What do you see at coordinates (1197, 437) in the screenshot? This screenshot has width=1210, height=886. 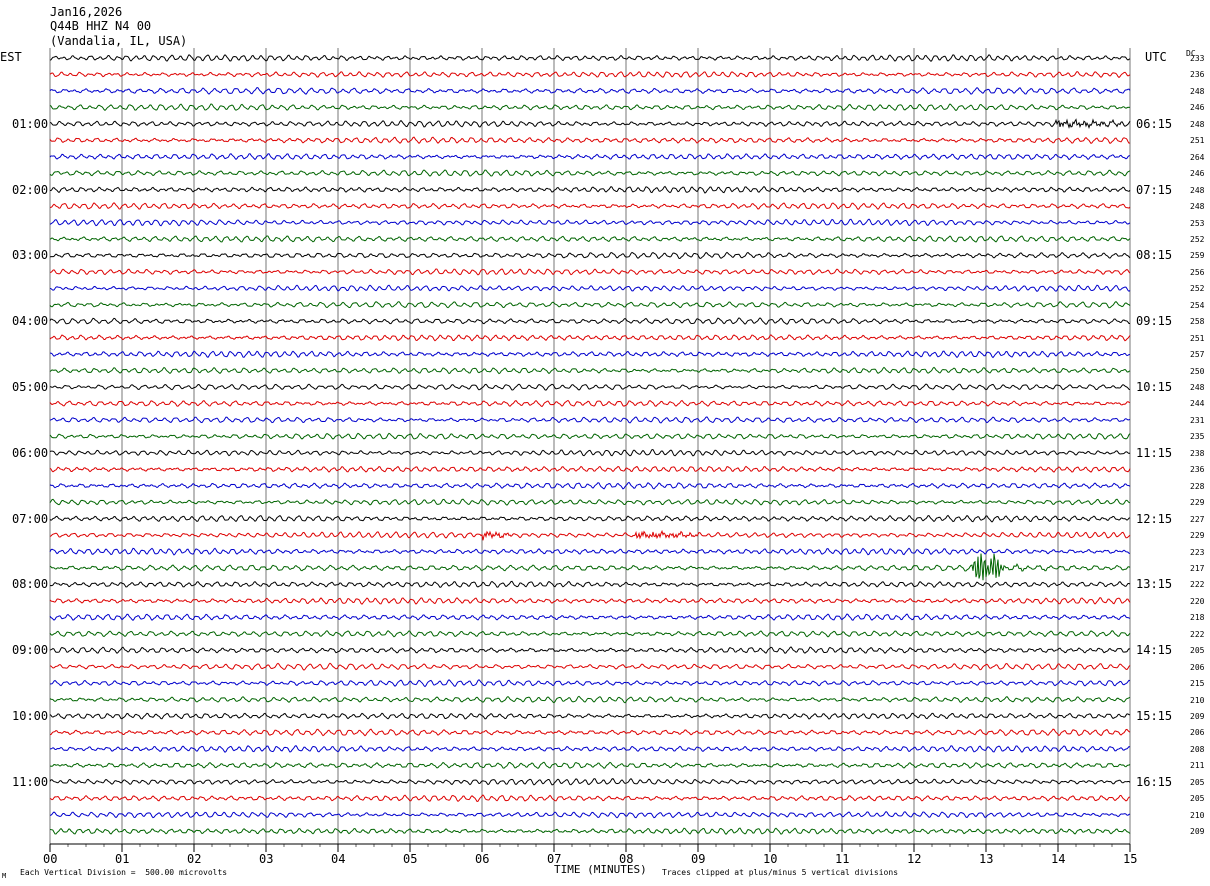 I see `dc-offset-value: 235` at bounding box center [1197, 437].